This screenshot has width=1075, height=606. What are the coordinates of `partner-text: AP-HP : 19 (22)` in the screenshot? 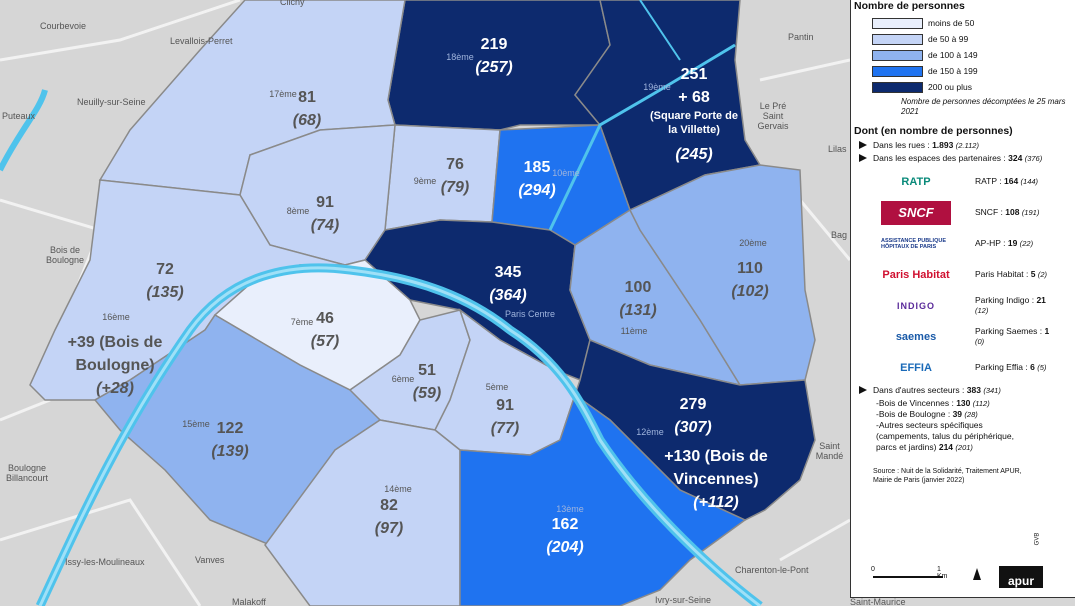 It's located at (1015, 243).